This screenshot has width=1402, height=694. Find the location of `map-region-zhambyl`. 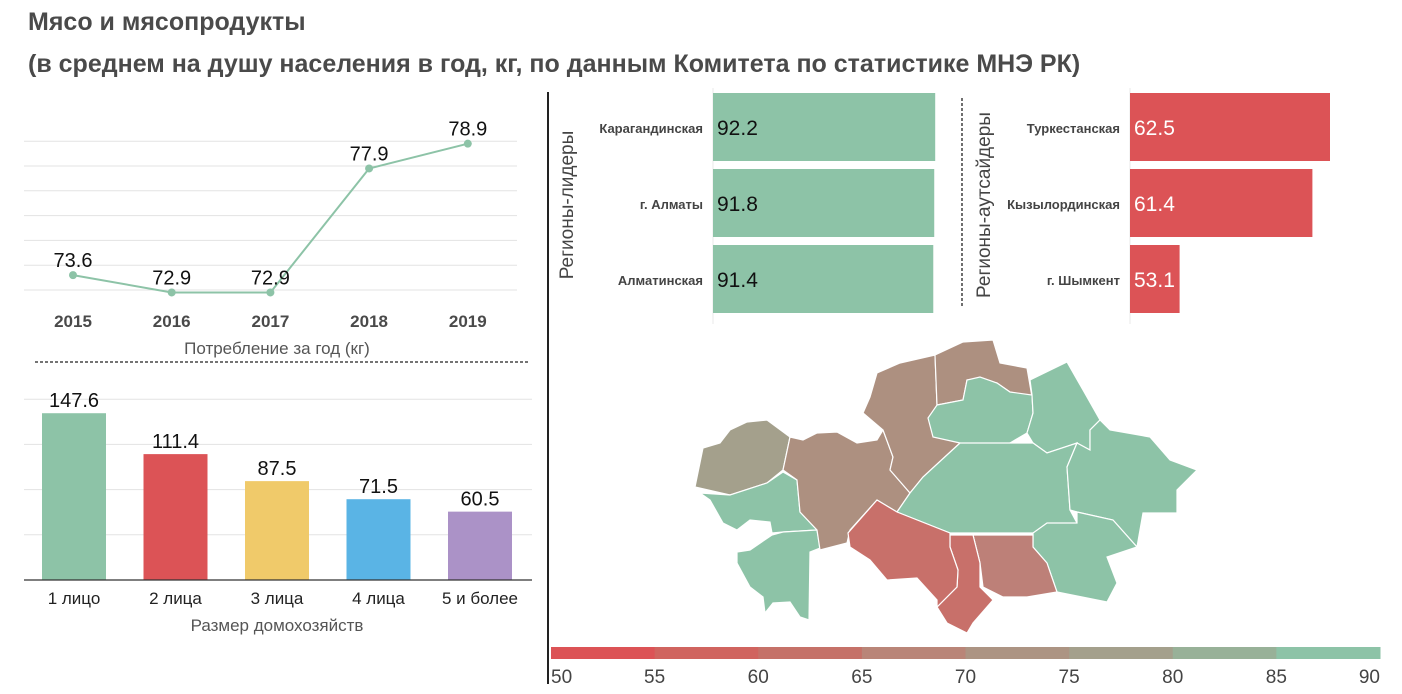

map-region-zhambyl is located at coordinates (1015, 566).